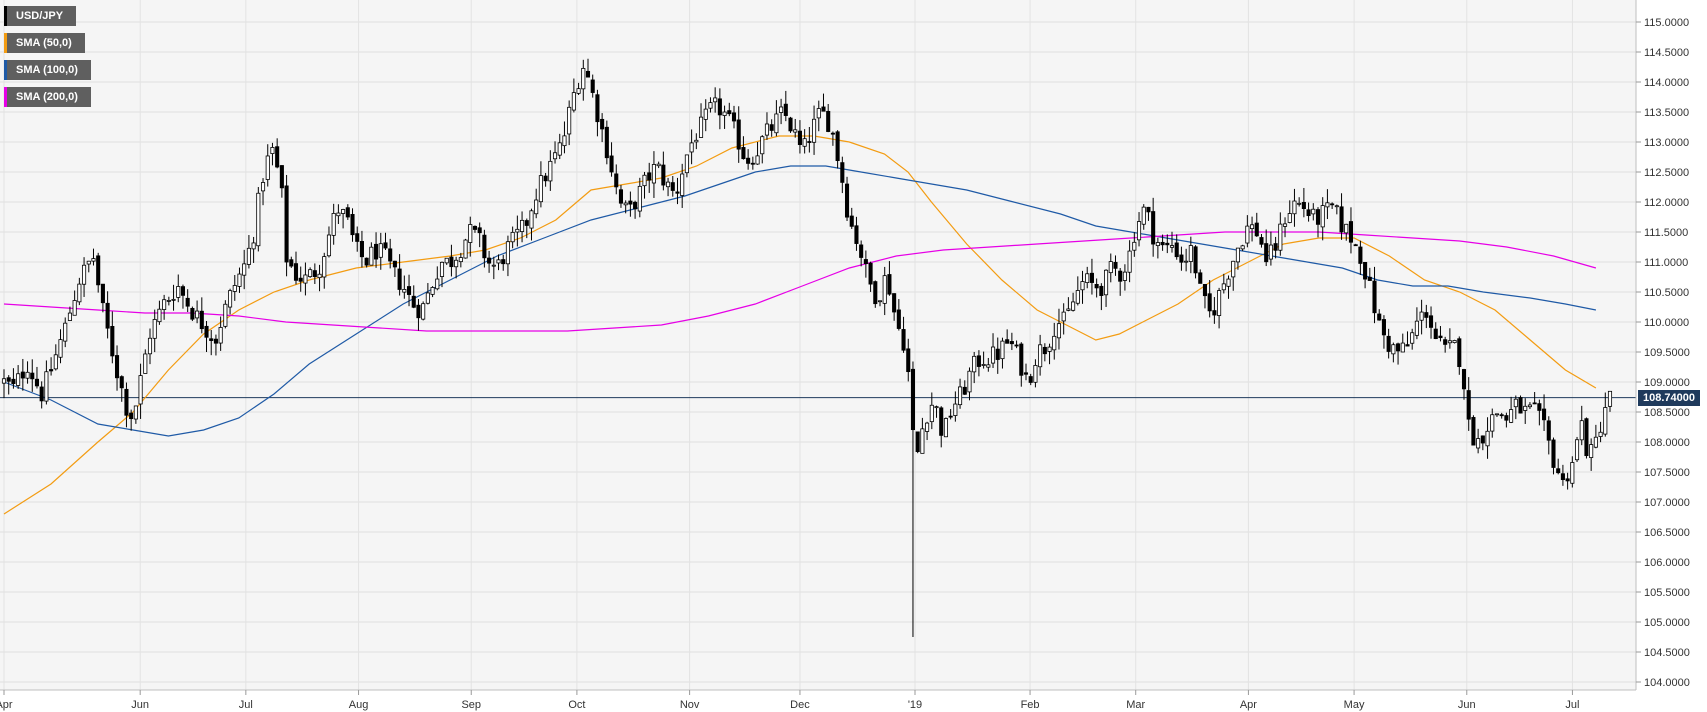 This screenshot has width=1707, height=712. What do you see at coordinates (1666, 83) in the screenshot?
I see `y-tick-label: 114.0000` at bounding box center [1666, 83].